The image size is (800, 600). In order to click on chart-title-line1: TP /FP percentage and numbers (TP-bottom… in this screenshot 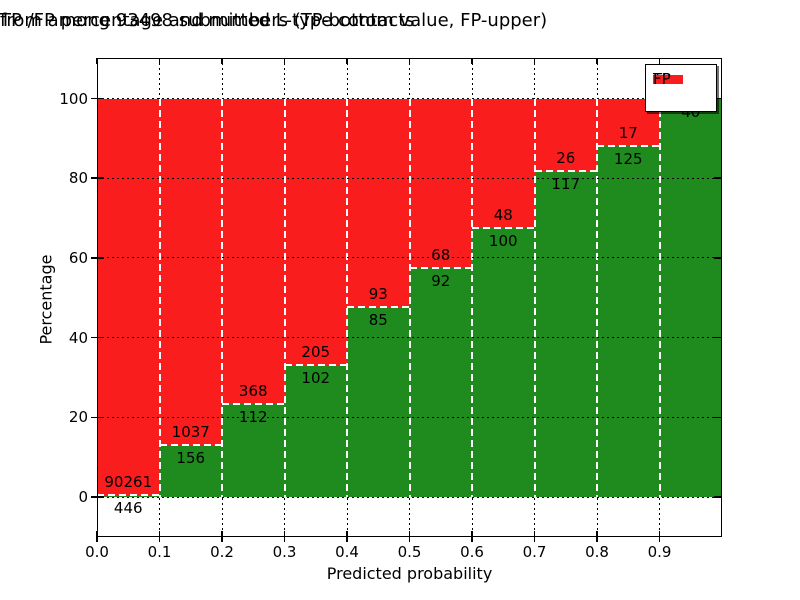, I will do `click(274, 20)`.